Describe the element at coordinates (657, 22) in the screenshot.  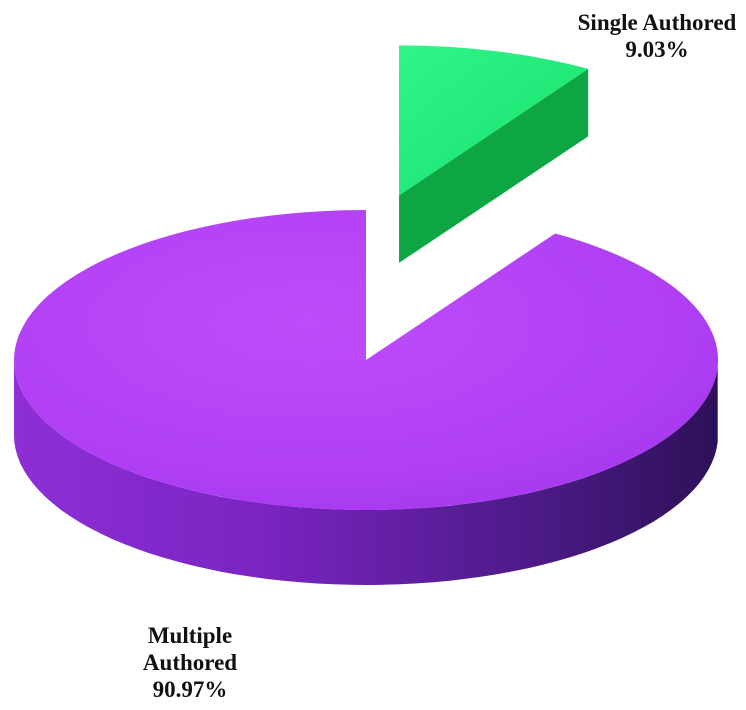
I see `slice-category-label: Single Authored` at that location.